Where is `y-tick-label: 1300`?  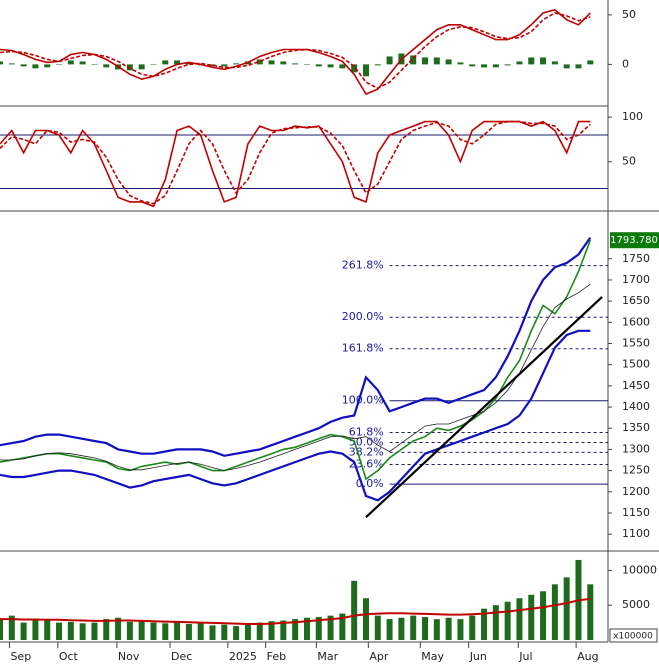
y-tick-label: 1300 is located at coordinates (636, 448).